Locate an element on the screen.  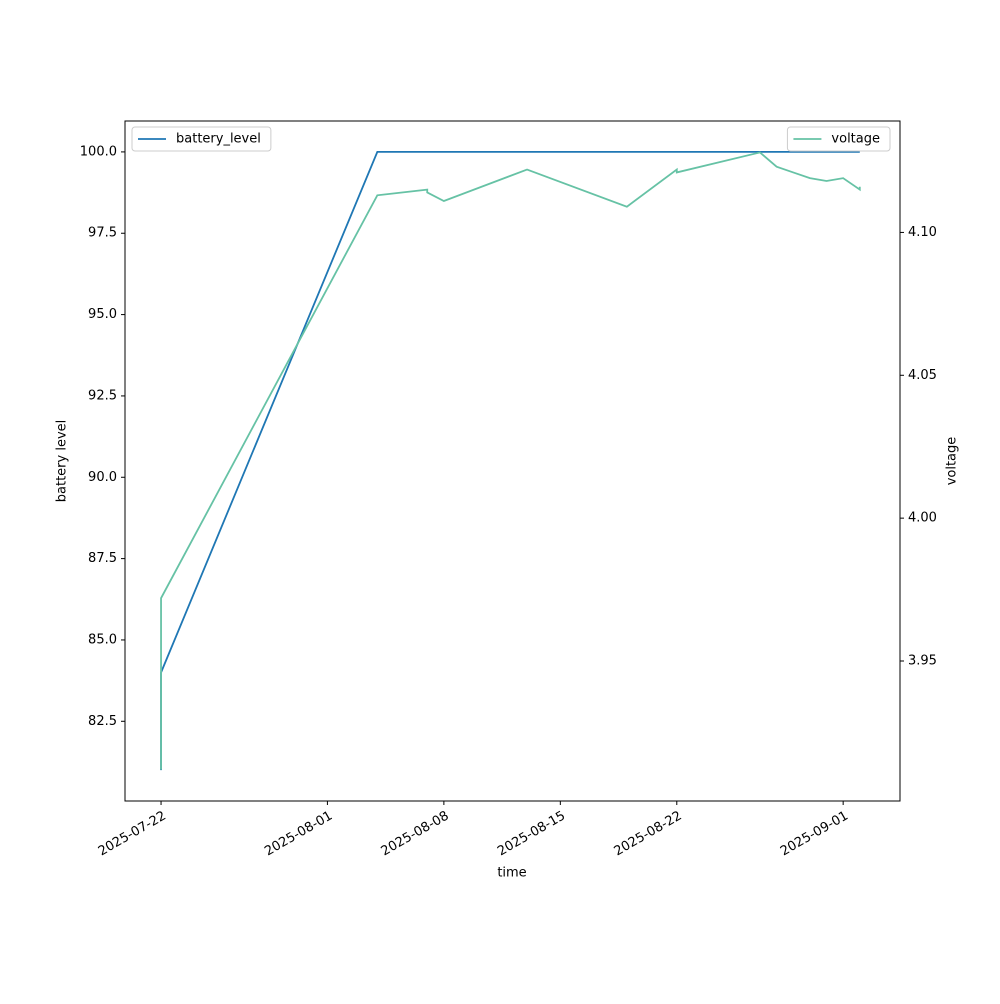
x-tick-label: 2025-08-01 is located at coordinates (298, 834).